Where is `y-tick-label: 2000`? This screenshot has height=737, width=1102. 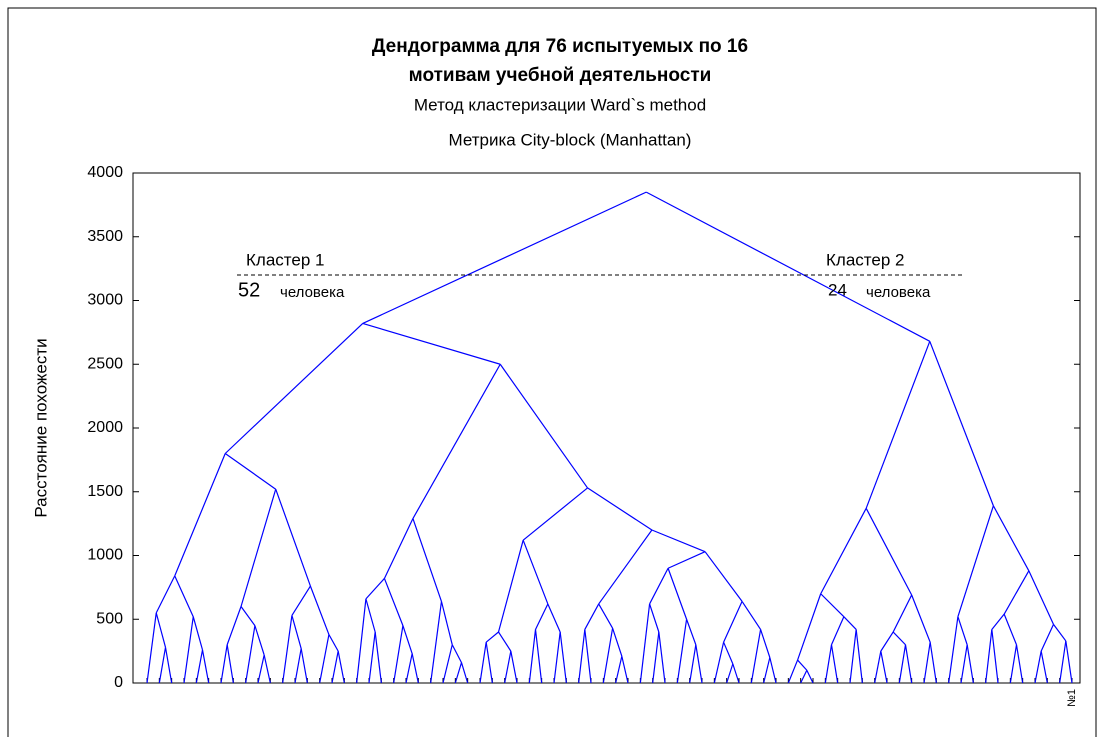 y-tick-label: 2000 is located at coordinates (105, 427).